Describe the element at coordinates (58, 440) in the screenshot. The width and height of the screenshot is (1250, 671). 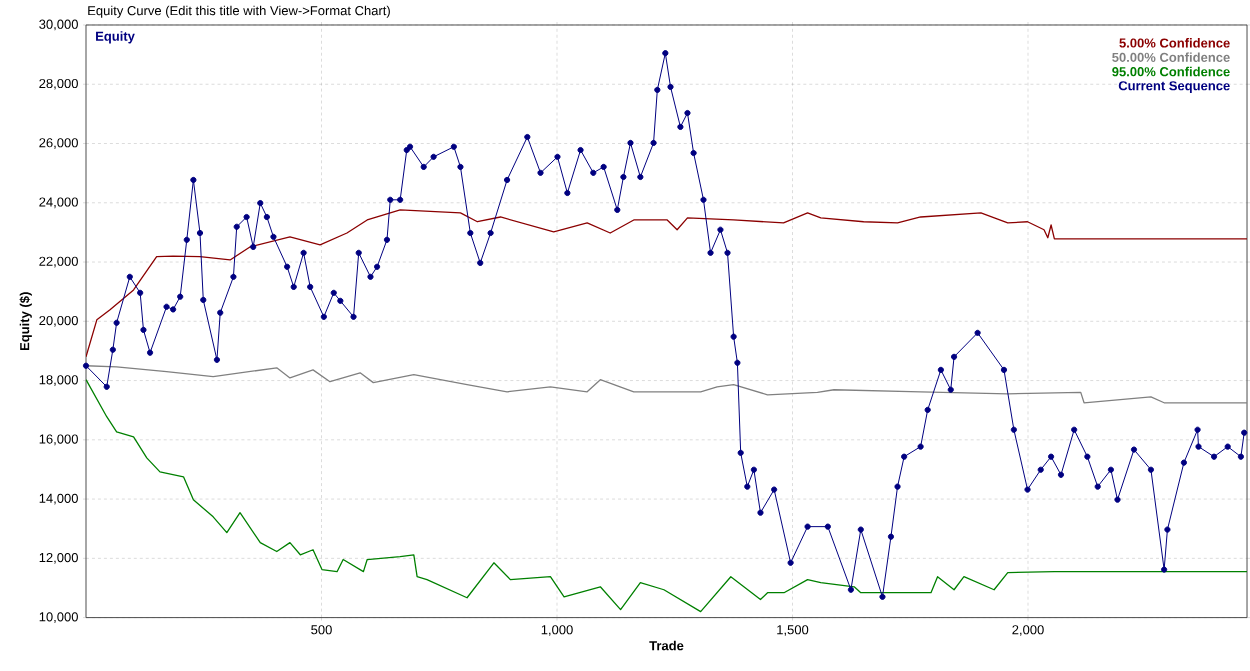
I see `y-tick-label: 16,000` at that location.